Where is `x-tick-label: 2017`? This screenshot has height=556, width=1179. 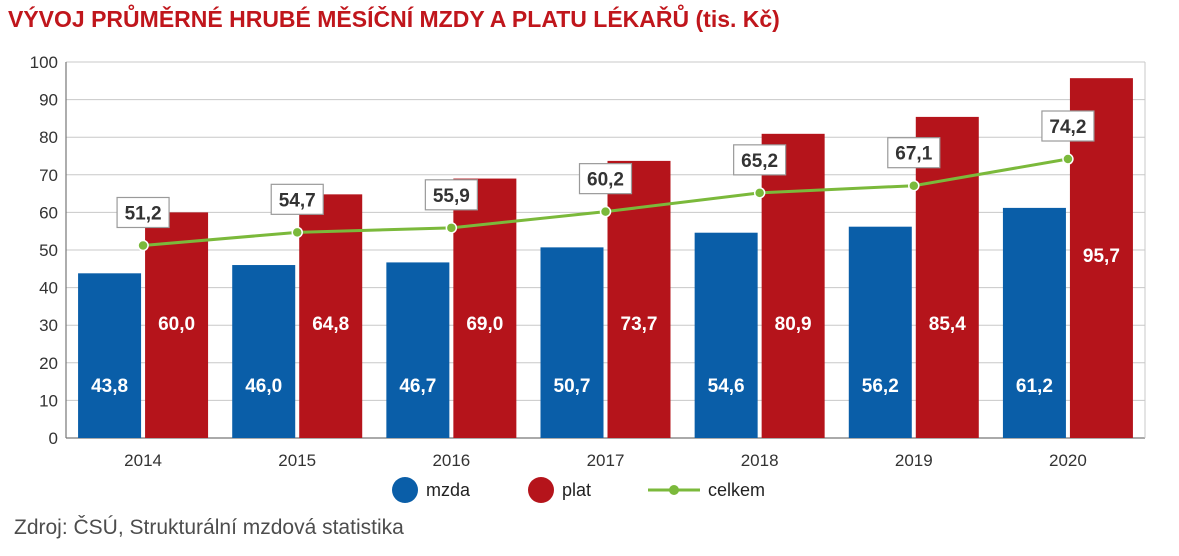
x-tick-label: 2017 is located at coordinates (606, 460).